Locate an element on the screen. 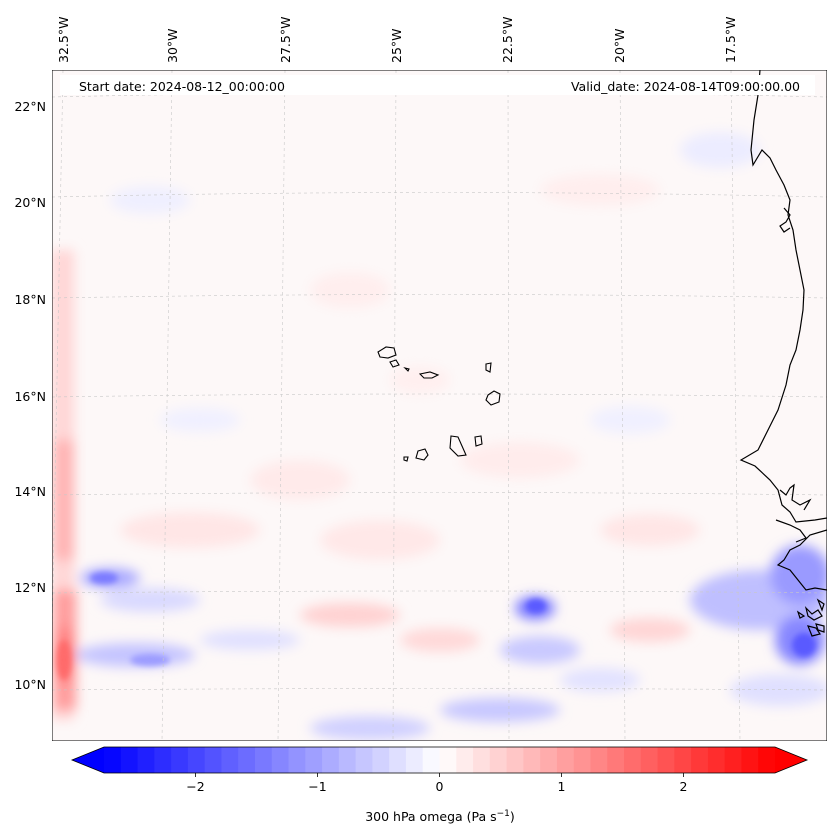 This screenshot has height=839, width=837. lon-label-32-5w: 32.5°W is located at coordinates (63, 40).